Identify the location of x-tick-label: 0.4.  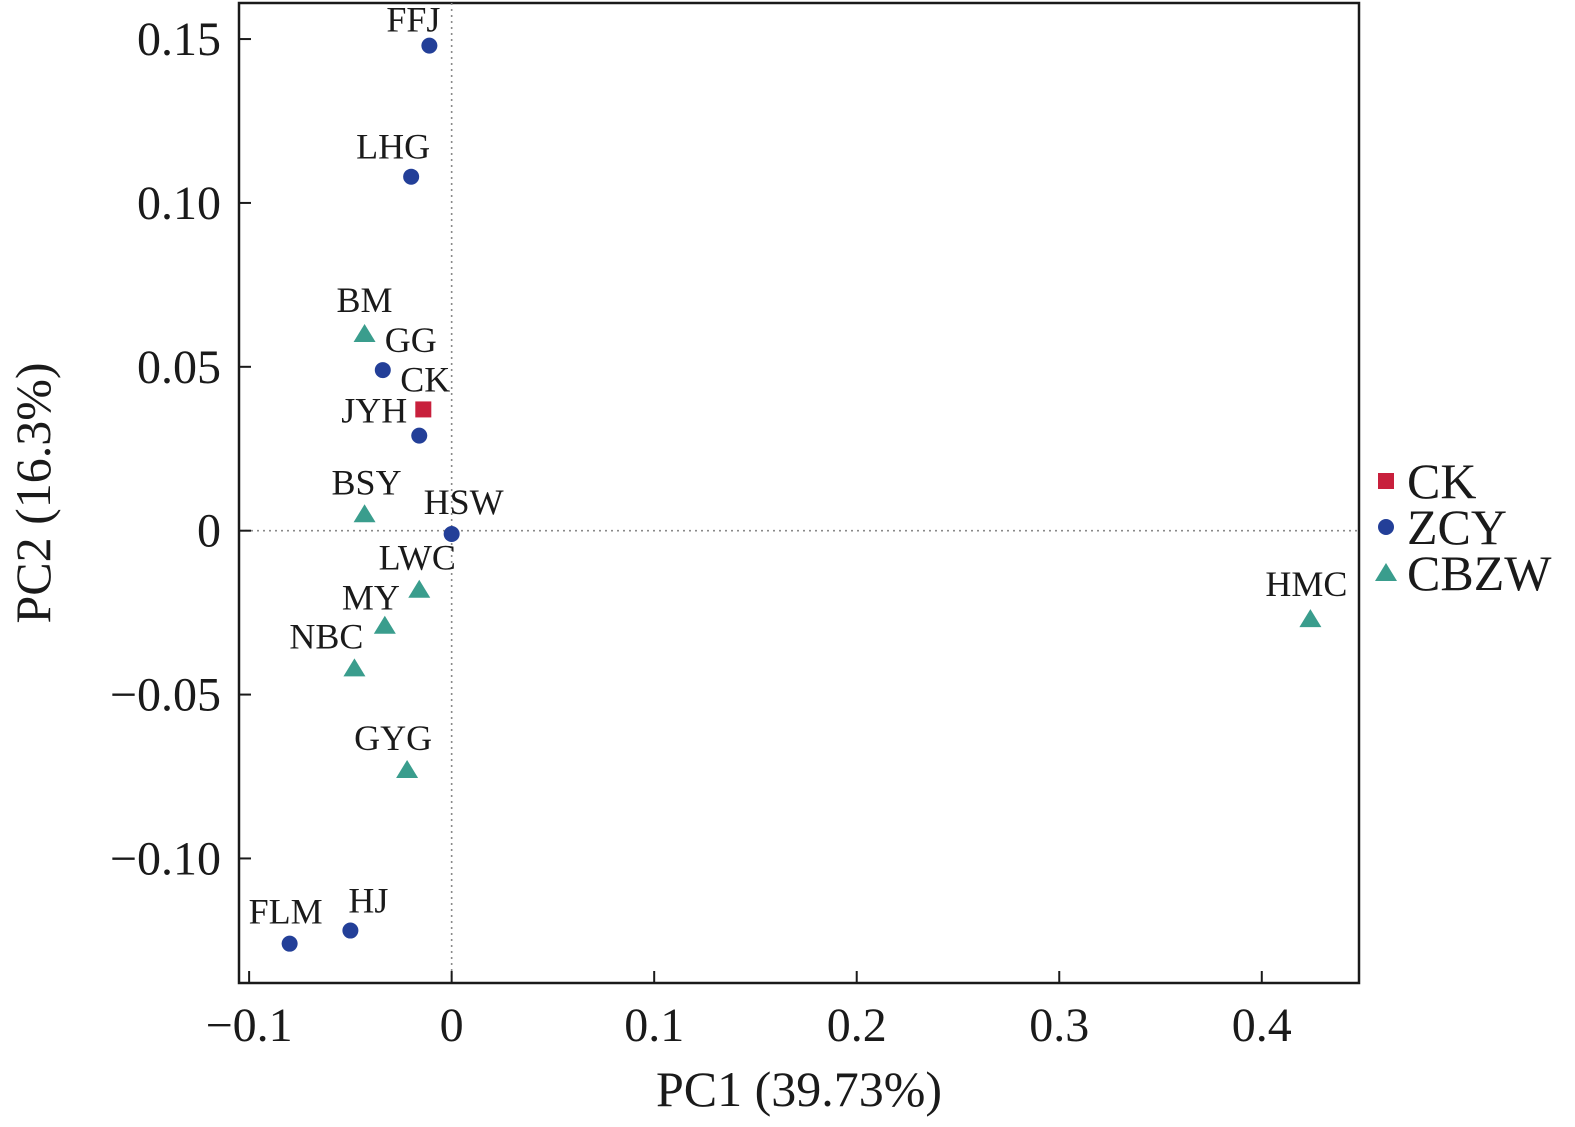
(1262, 1025).